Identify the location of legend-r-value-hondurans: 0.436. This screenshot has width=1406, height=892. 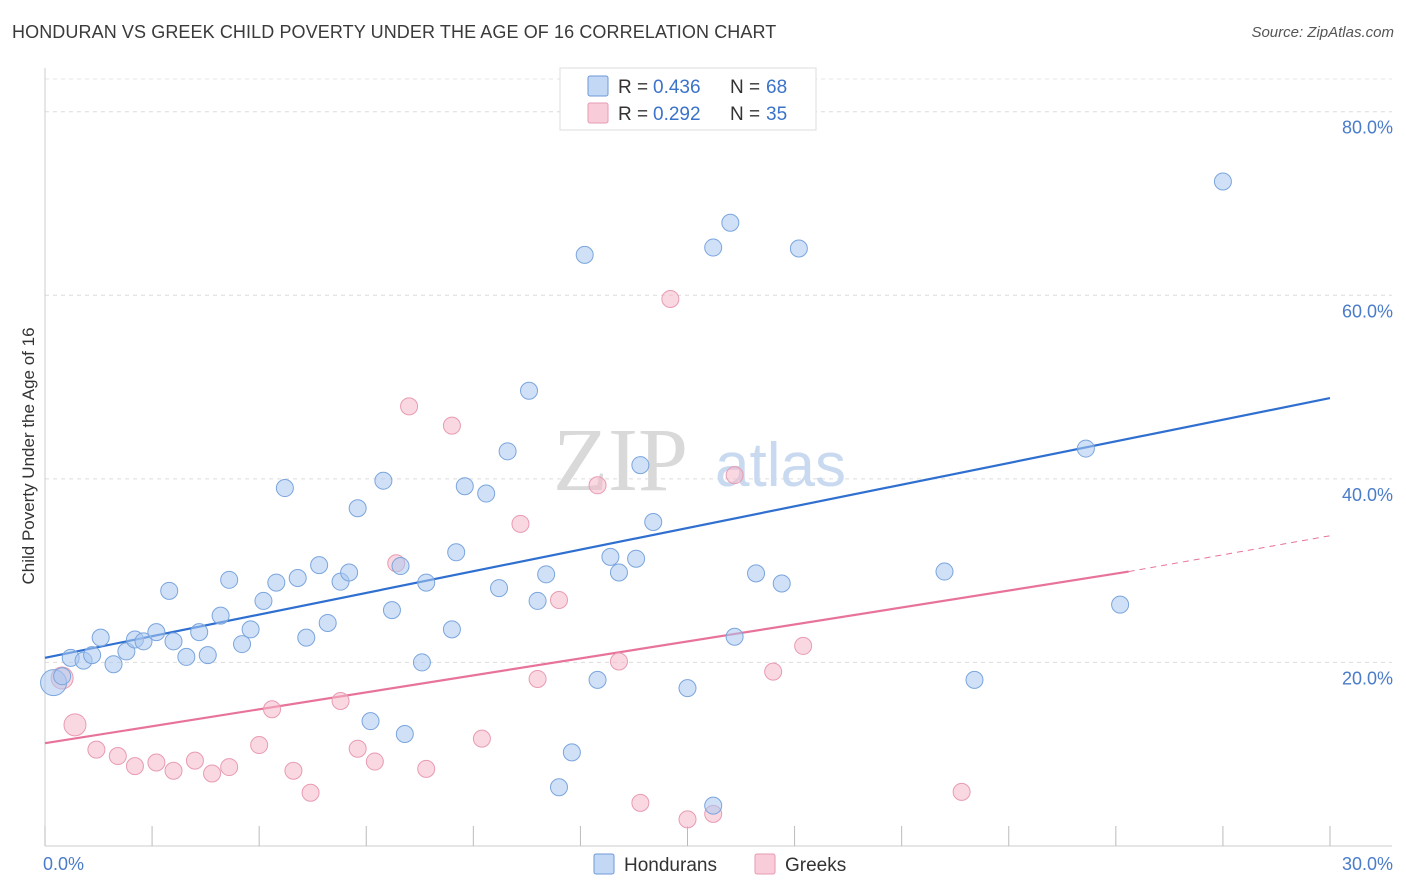
(677, 87).